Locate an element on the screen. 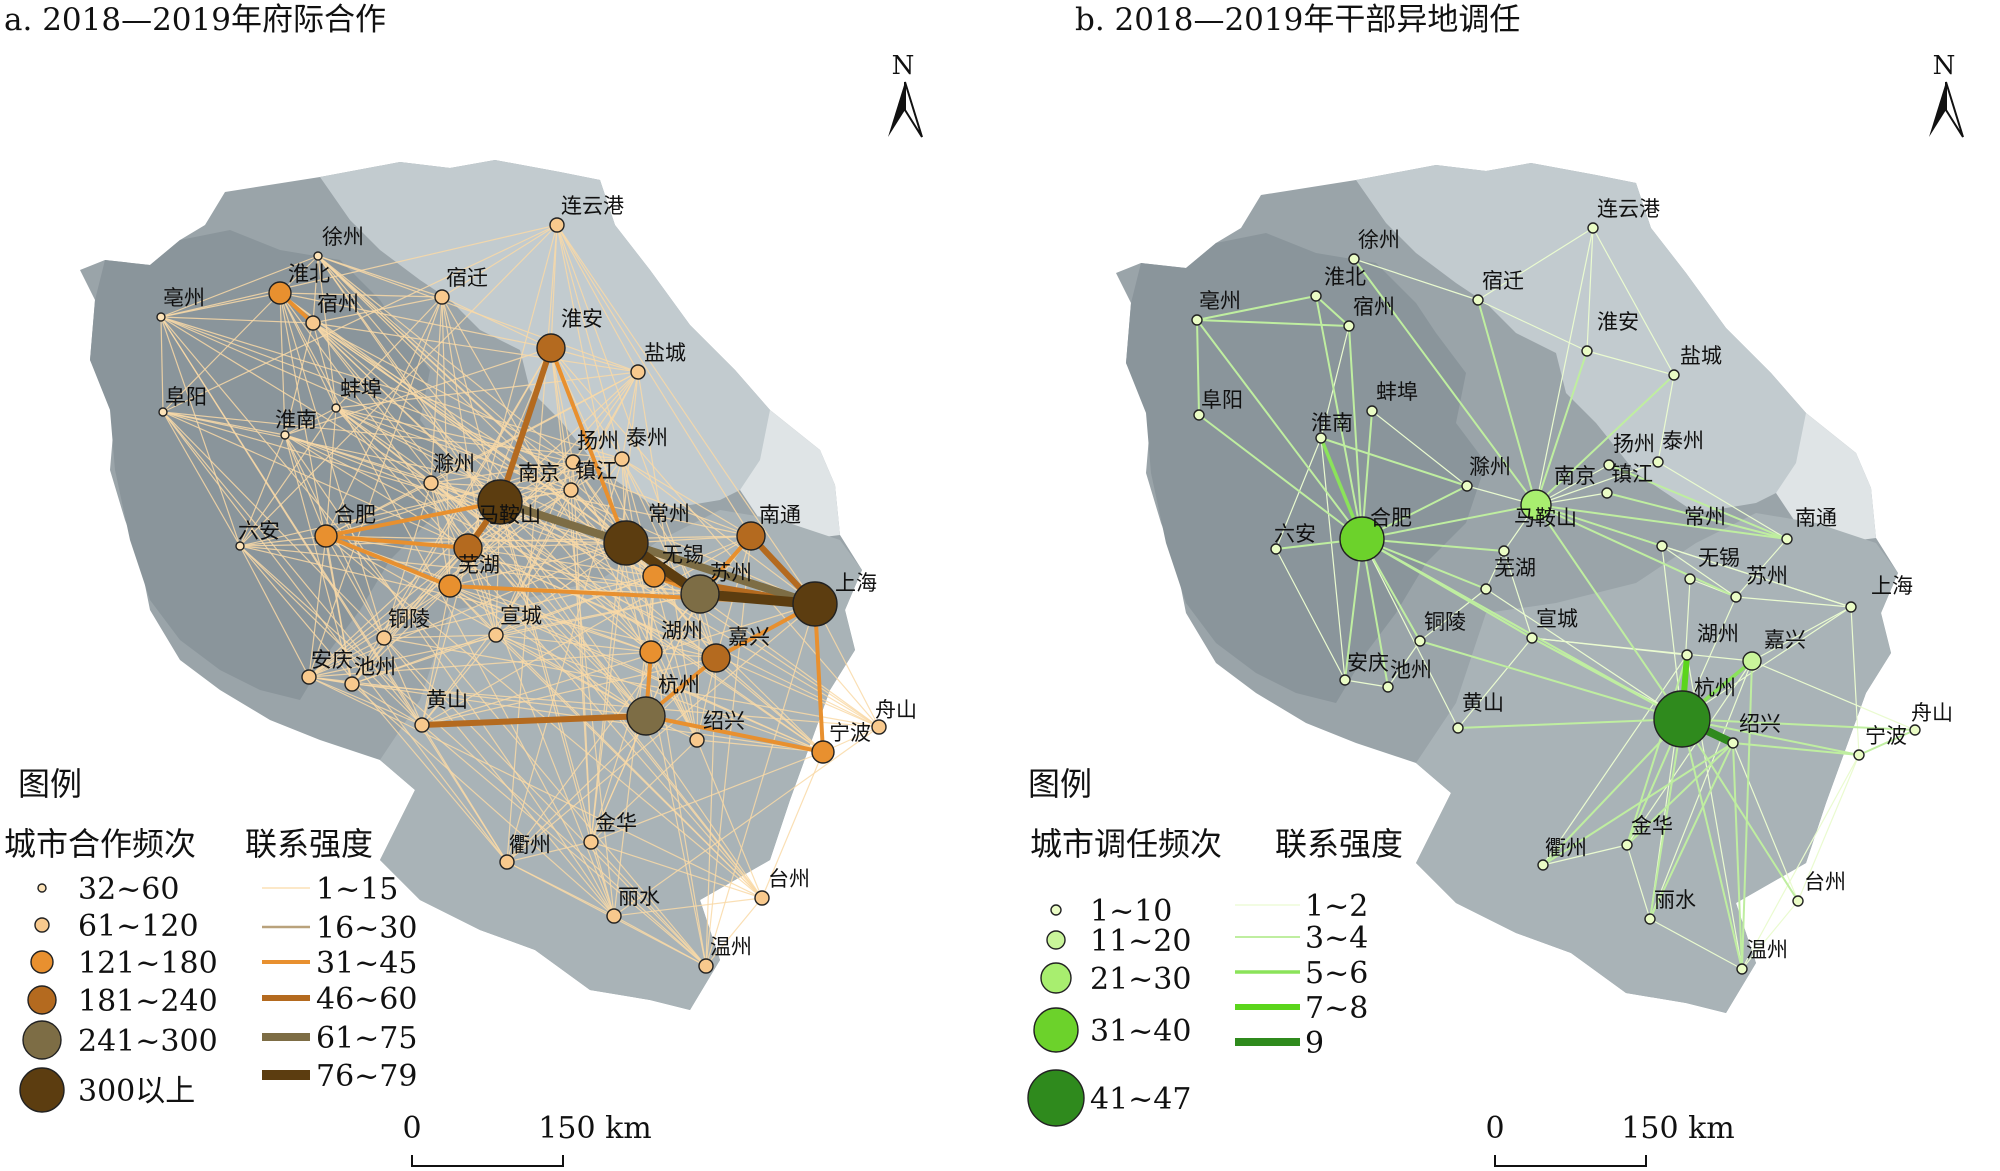 This screenshot has height=1171, width=2000. map-a-city-label: 宣城 is located at coordinates (521, 616).